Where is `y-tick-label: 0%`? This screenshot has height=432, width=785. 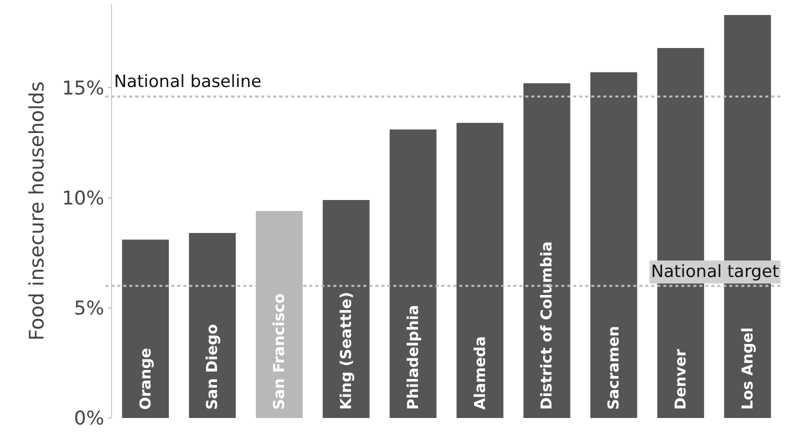 y-tick-label: 0% is located at coordinates (89, 419).